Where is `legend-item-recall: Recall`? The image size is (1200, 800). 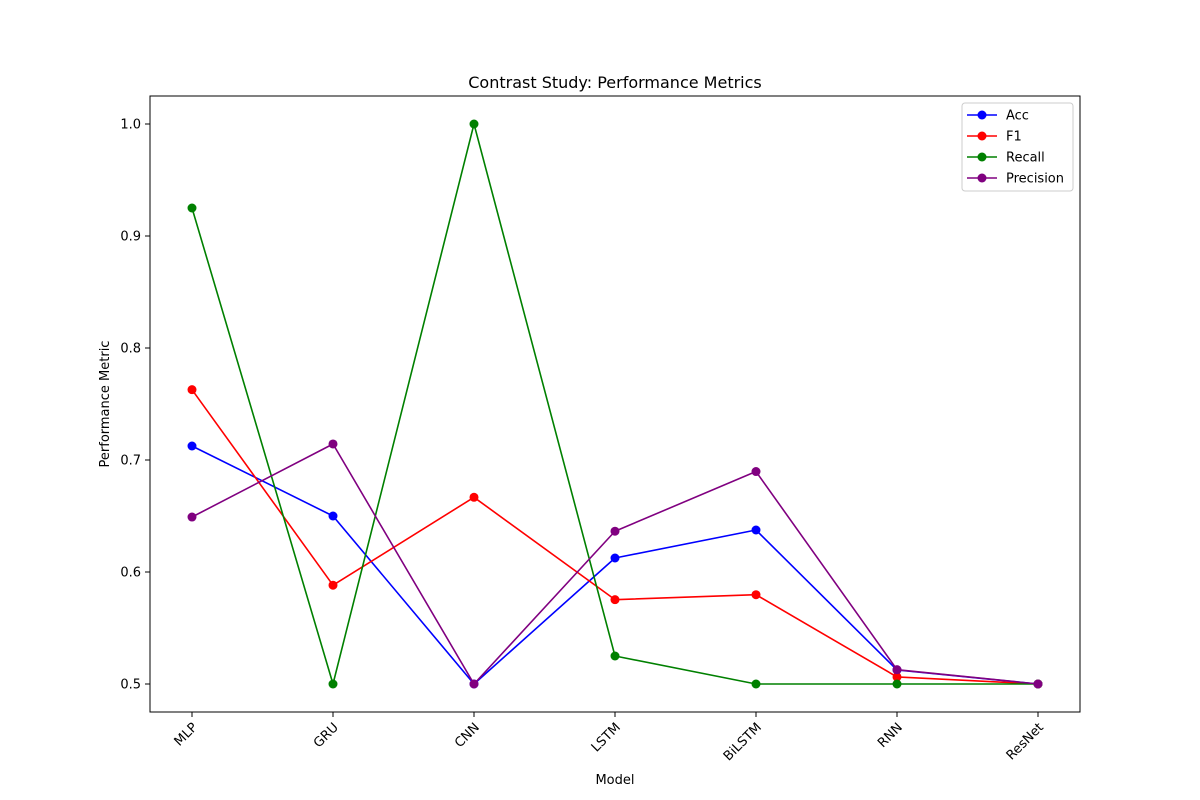
legend-item-recall: Recall is located at coordinates (1006, 158).